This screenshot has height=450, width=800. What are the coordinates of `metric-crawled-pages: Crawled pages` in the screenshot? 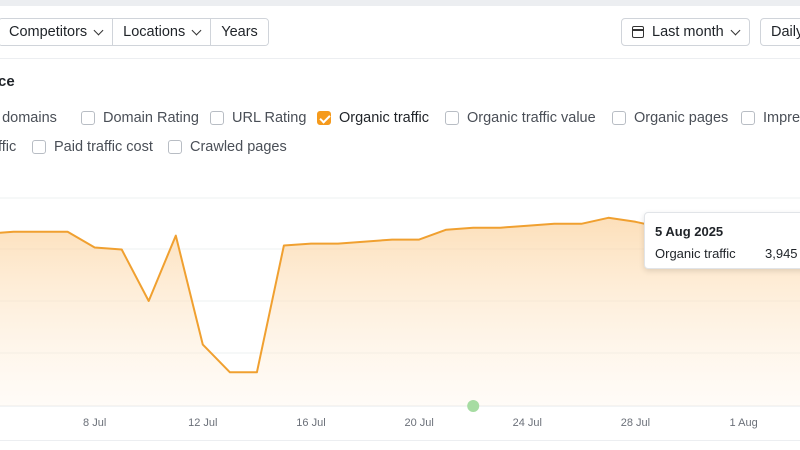 It's located at (227, 147).